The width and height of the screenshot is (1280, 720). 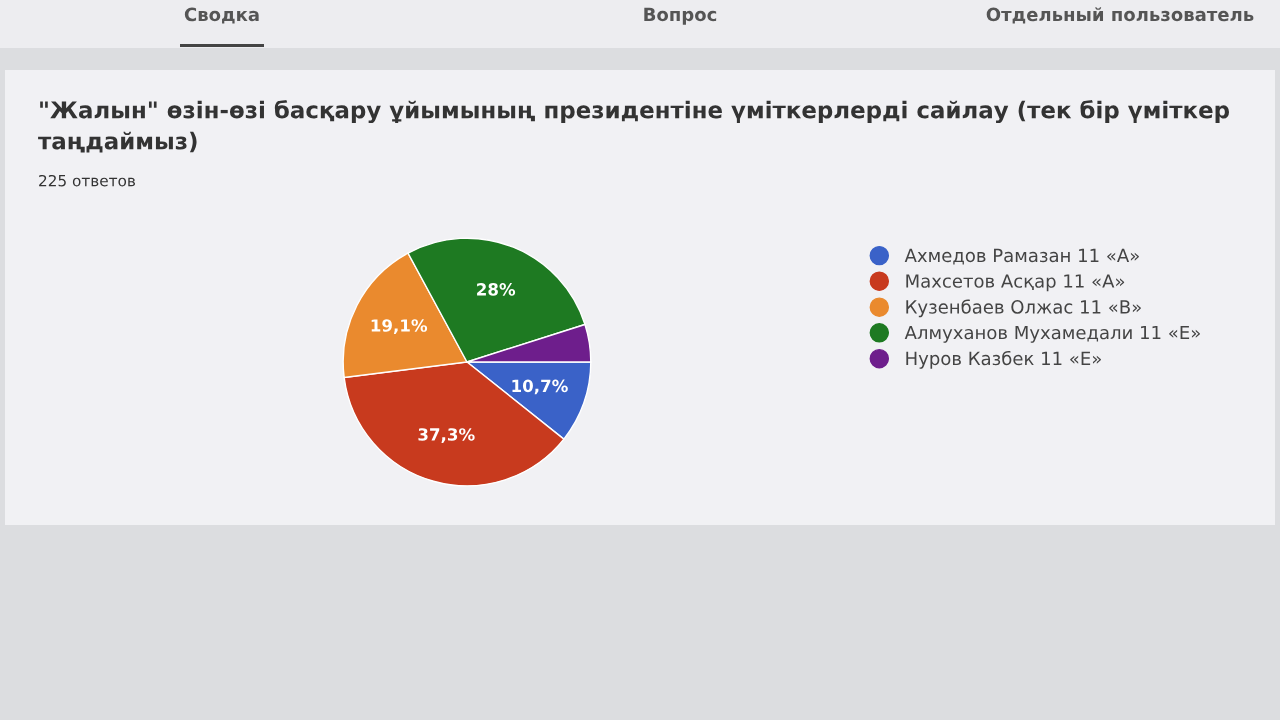 I want to click on data-label: 28%, so click(x=496, y=289).